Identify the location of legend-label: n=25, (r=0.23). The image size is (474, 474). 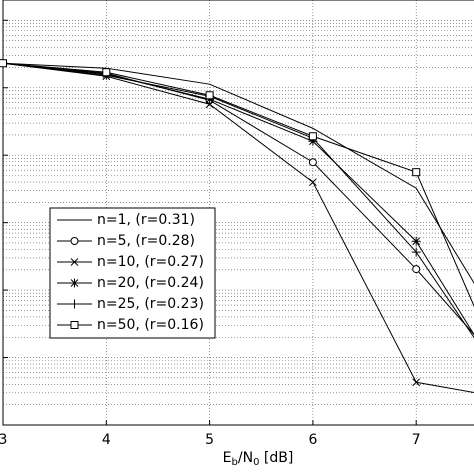
(150, 304).